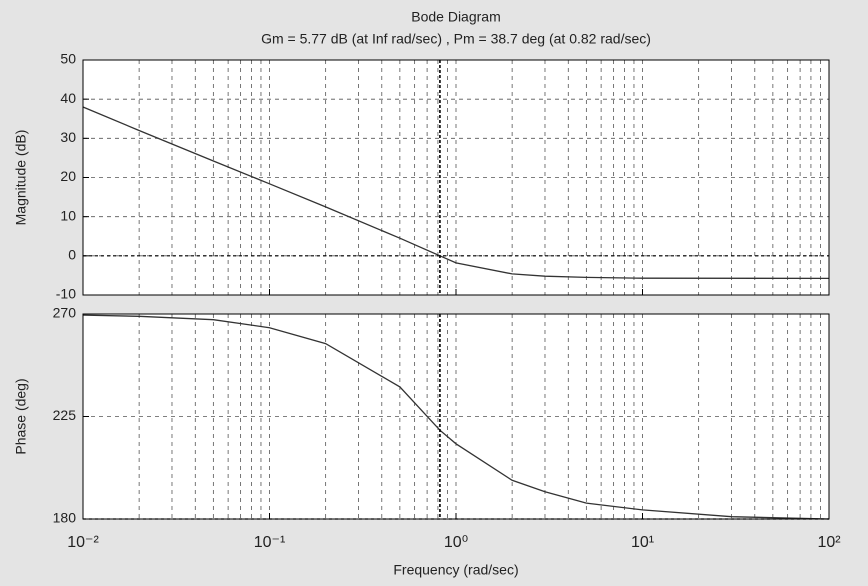  What do you see at coordinates (68, 137) in the screenshot?
I see `y-tick-label: 30` at bounding box center [68, 137].